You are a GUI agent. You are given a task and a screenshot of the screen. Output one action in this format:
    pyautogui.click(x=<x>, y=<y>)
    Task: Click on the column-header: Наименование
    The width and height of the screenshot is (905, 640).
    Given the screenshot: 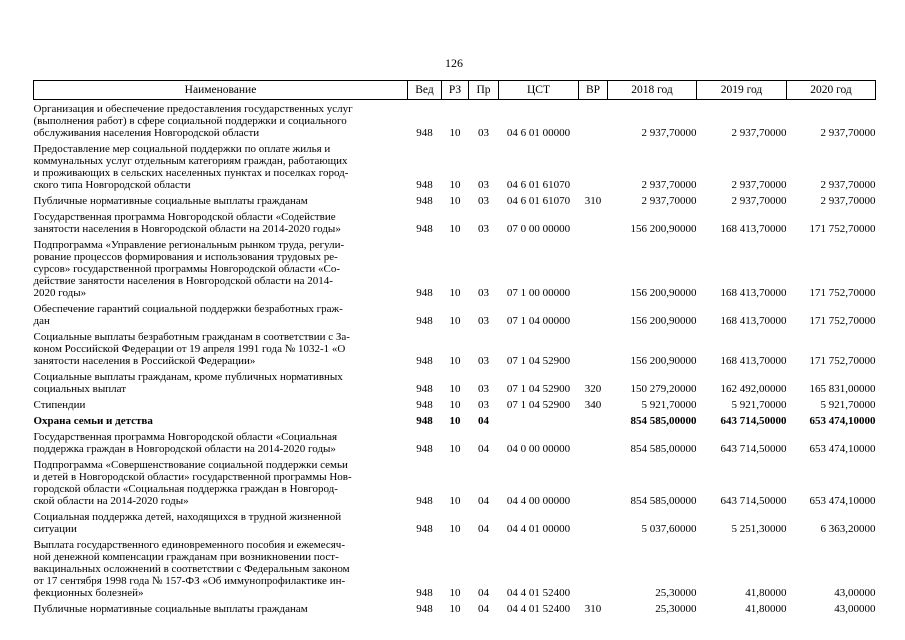 What is the action you would take?
    pyautogui.click(x=220, y=90)
    